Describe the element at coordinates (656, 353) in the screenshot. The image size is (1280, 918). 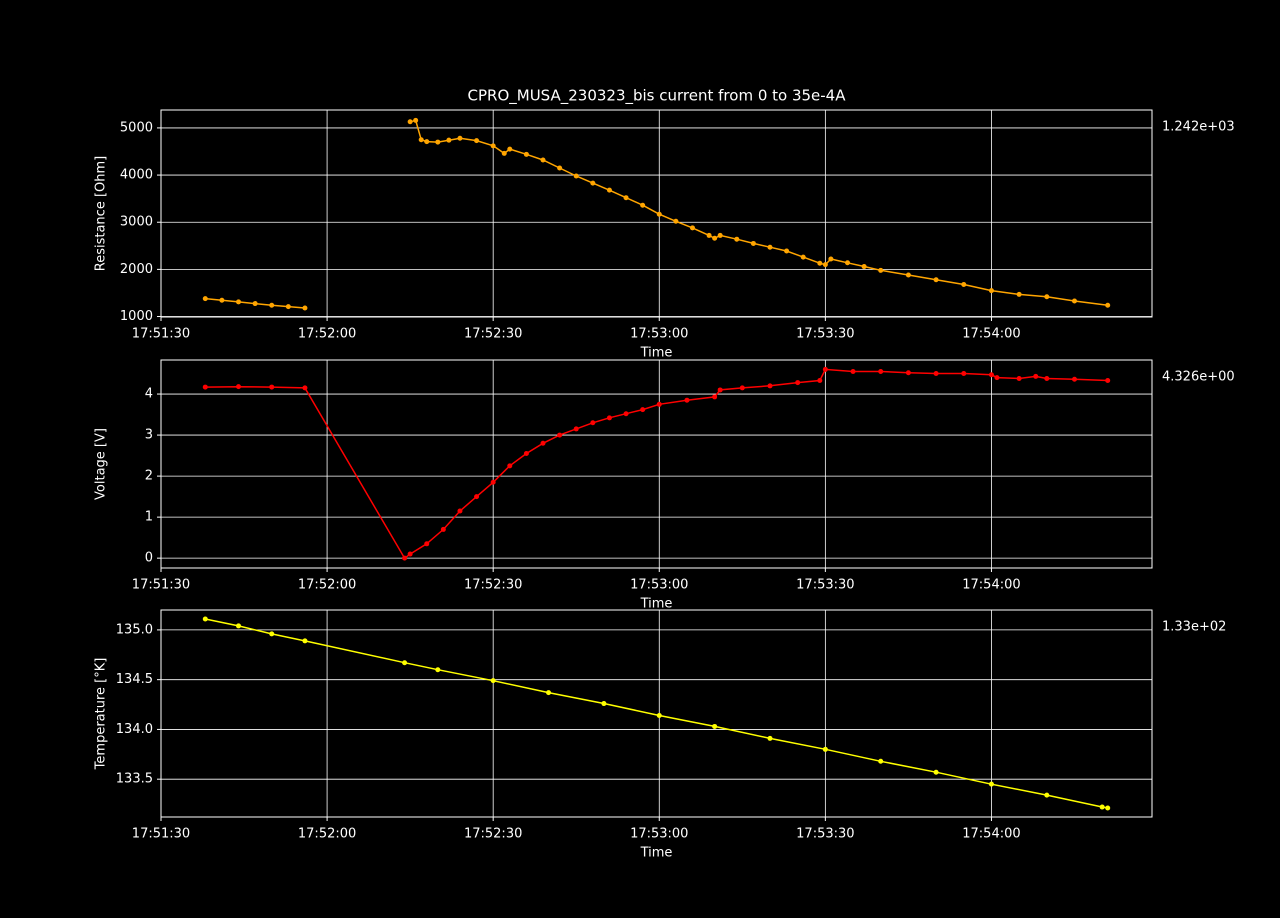
I see `x-axis-label: Time` at that location.